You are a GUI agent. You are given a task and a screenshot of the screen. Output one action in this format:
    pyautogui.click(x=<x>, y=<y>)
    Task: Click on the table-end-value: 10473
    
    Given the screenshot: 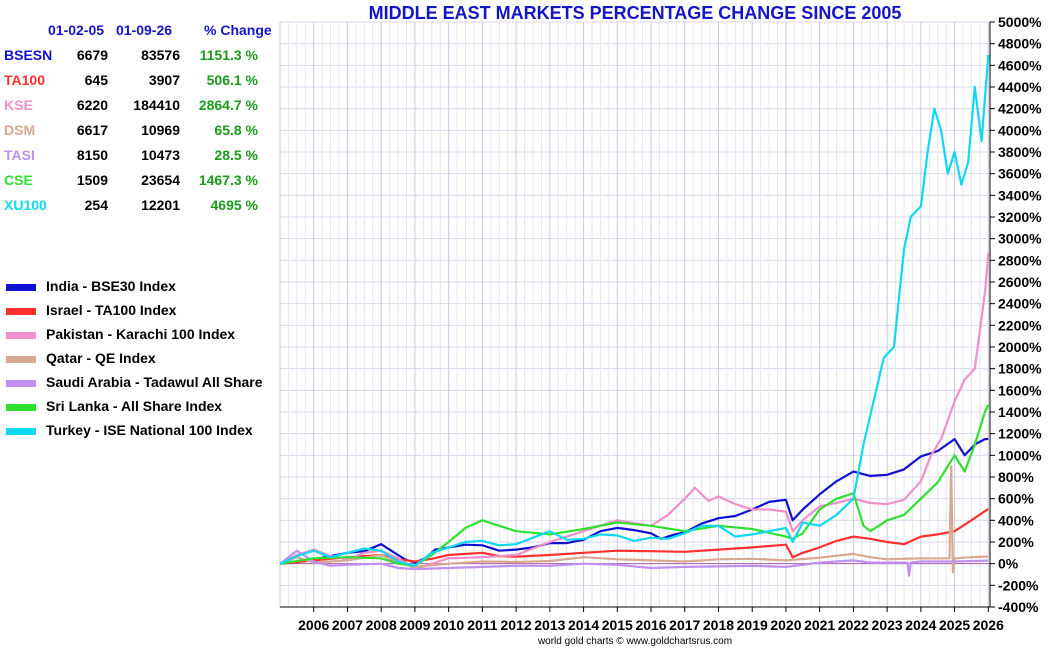 What is the action you would take?
    pyautogui.click(x=160, y=155)
    